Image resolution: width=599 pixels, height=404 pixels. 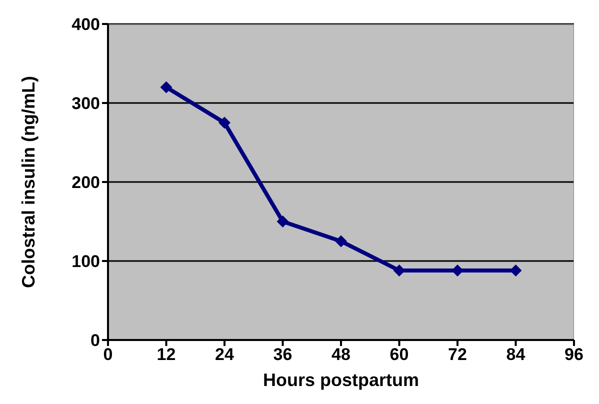 What do you see at coordinates (399, 354) in the screenshot?
I see `x-tick-label: 60` at bounding box center [399, 354].